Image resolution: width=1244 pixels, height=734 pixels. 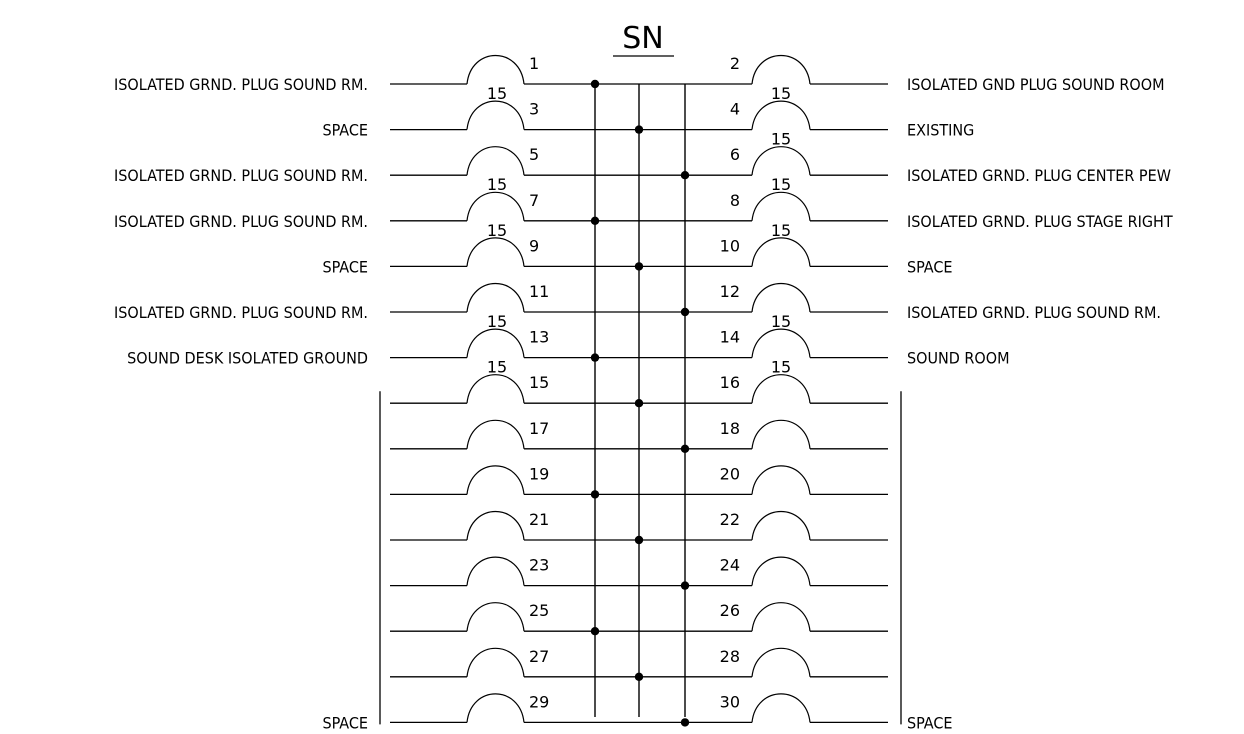 What do you see at coordinates (539, 656) in the screenshot?
I see `circuit-number: 27` at bounding box center [539, 656].